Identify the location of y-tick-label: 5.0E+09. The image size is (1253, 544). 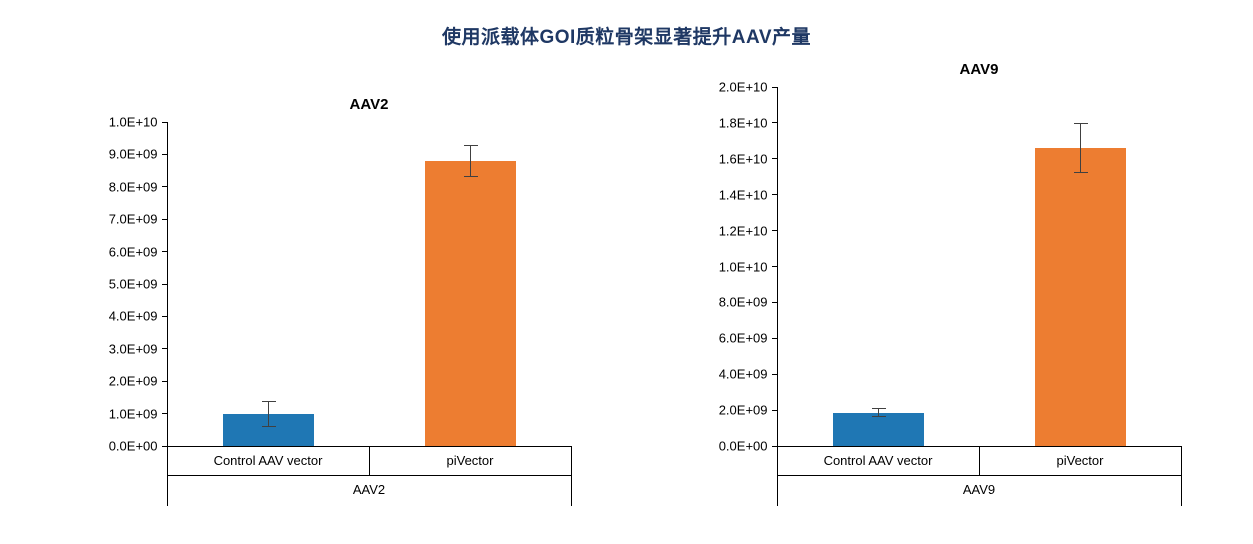
(133, 284).